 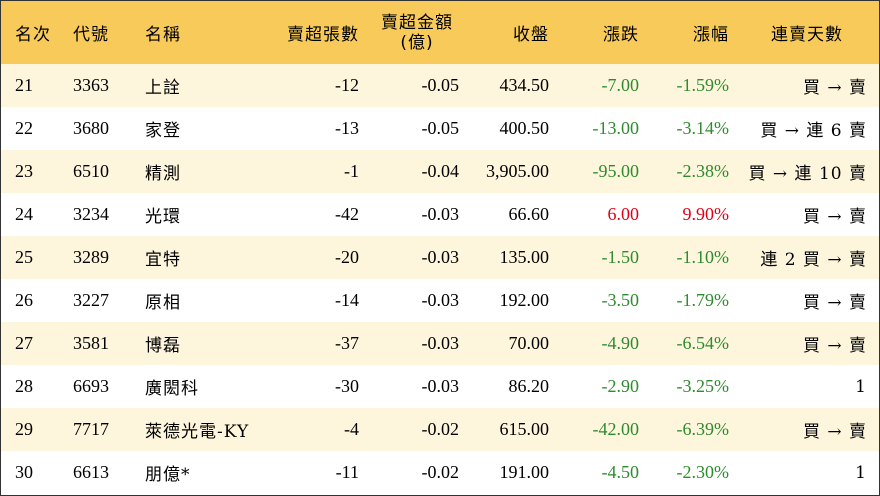 I want to click on cell-name: 原相, so click(x=163, y=303).